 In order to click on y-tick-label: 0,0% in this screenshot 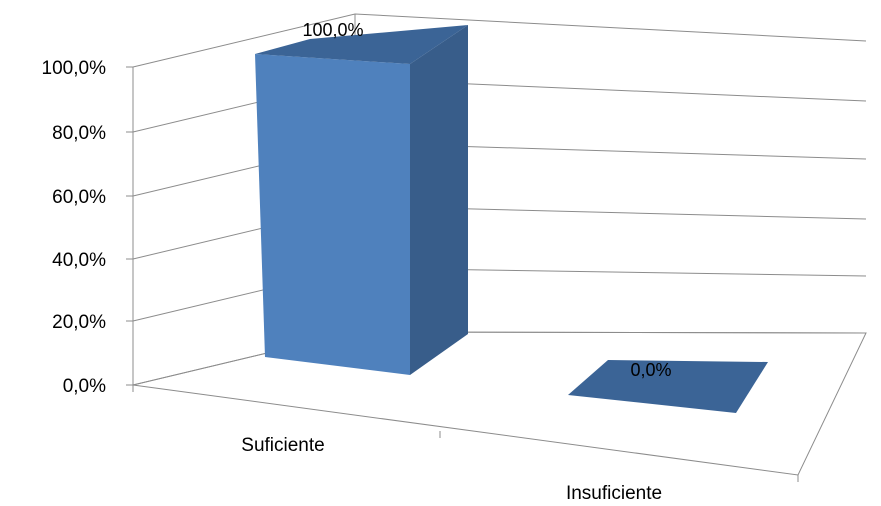, I will do `click(84, 386)`.